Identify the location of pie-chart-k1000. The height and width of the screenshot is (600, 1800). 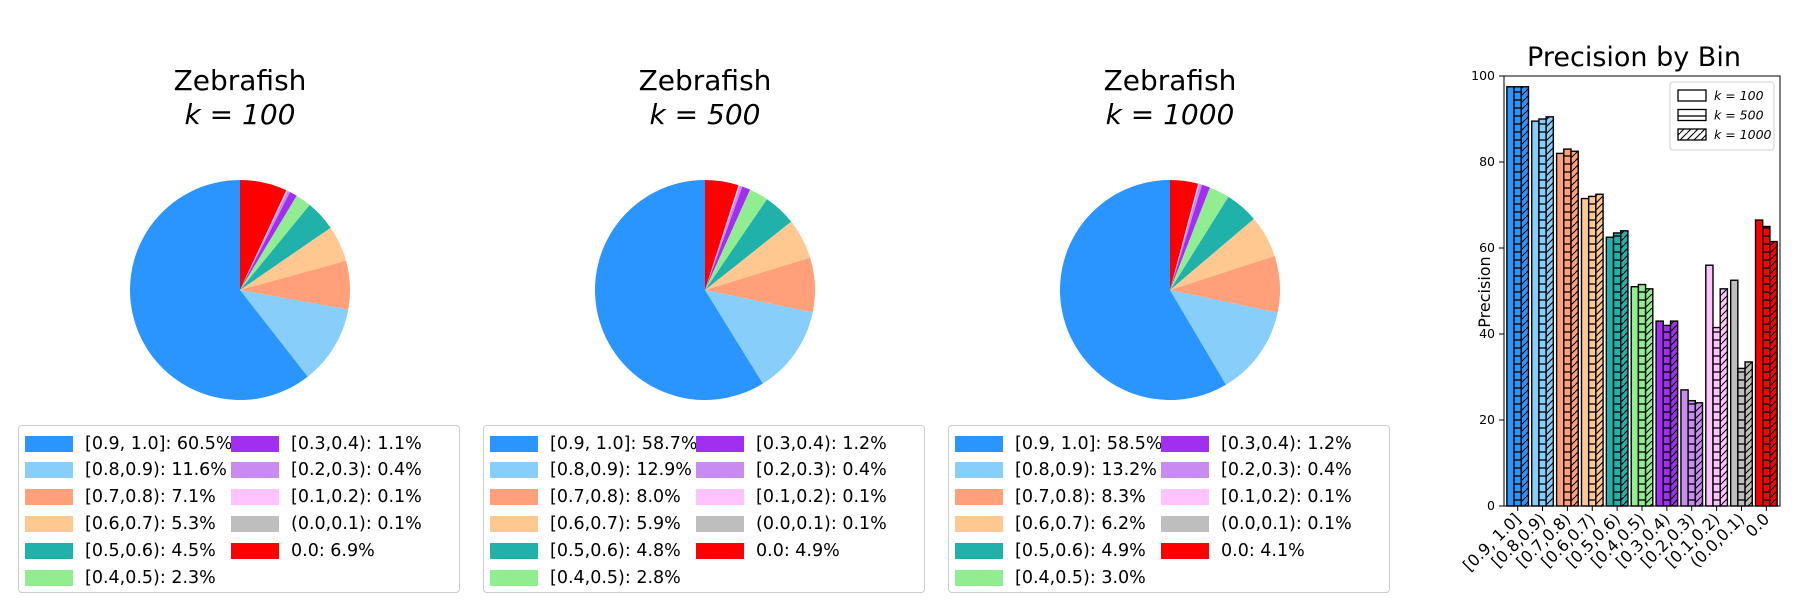
(1170, 290).